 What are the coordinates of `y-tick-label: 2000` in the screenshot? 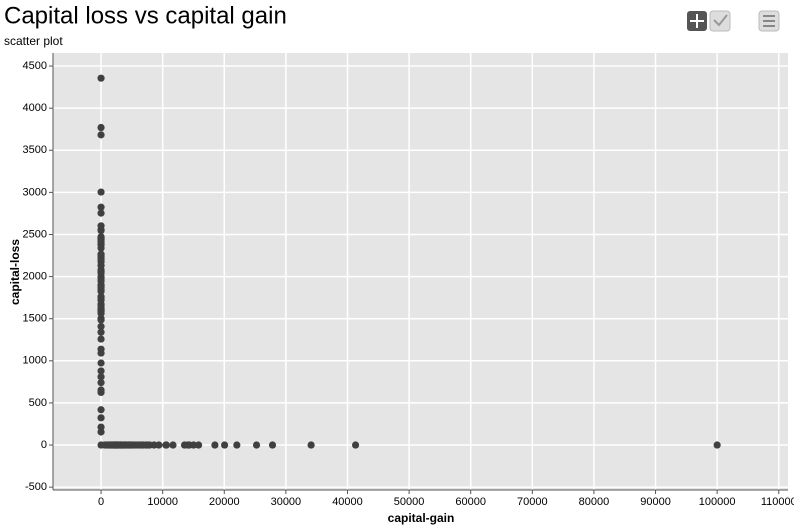 It's located at (35, 277).